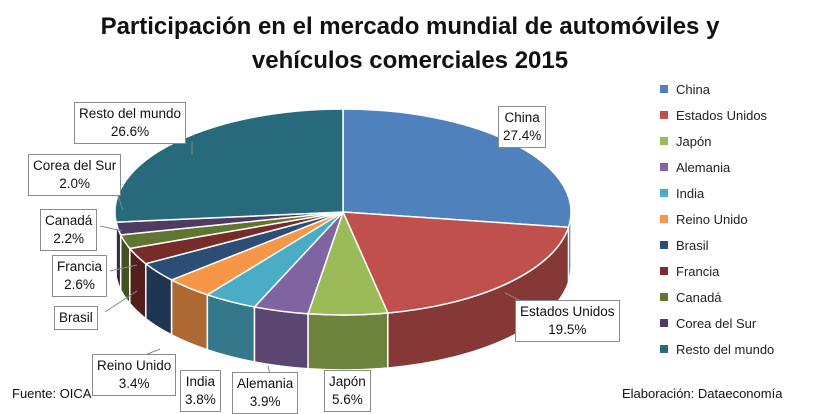 The image size is (816, 414). What do you see at coordinates (347, 381) in the screenshot?
I see `data-label-name: Japón` at bounding box center [347, 381].